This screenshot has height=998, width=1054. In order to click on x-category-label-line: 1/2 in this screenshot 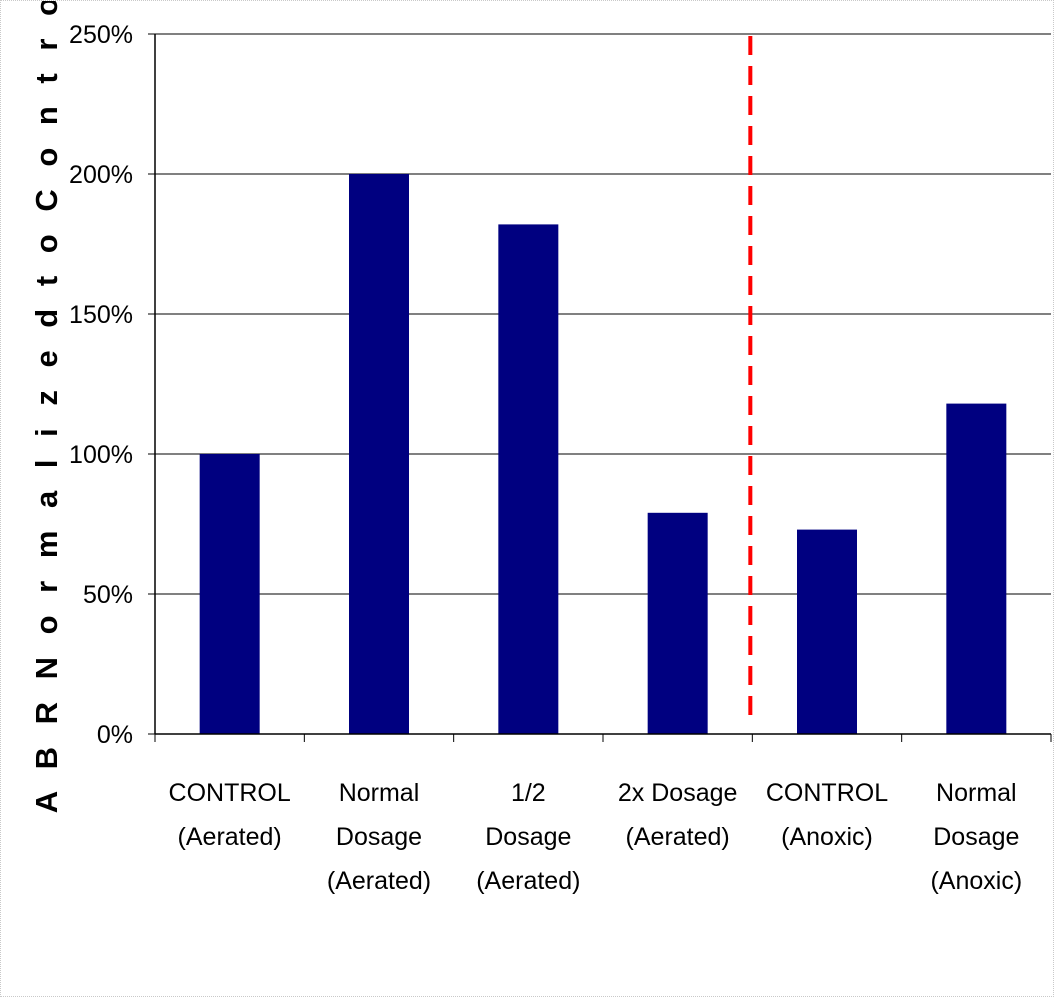, I will do `click(528, 793)`.